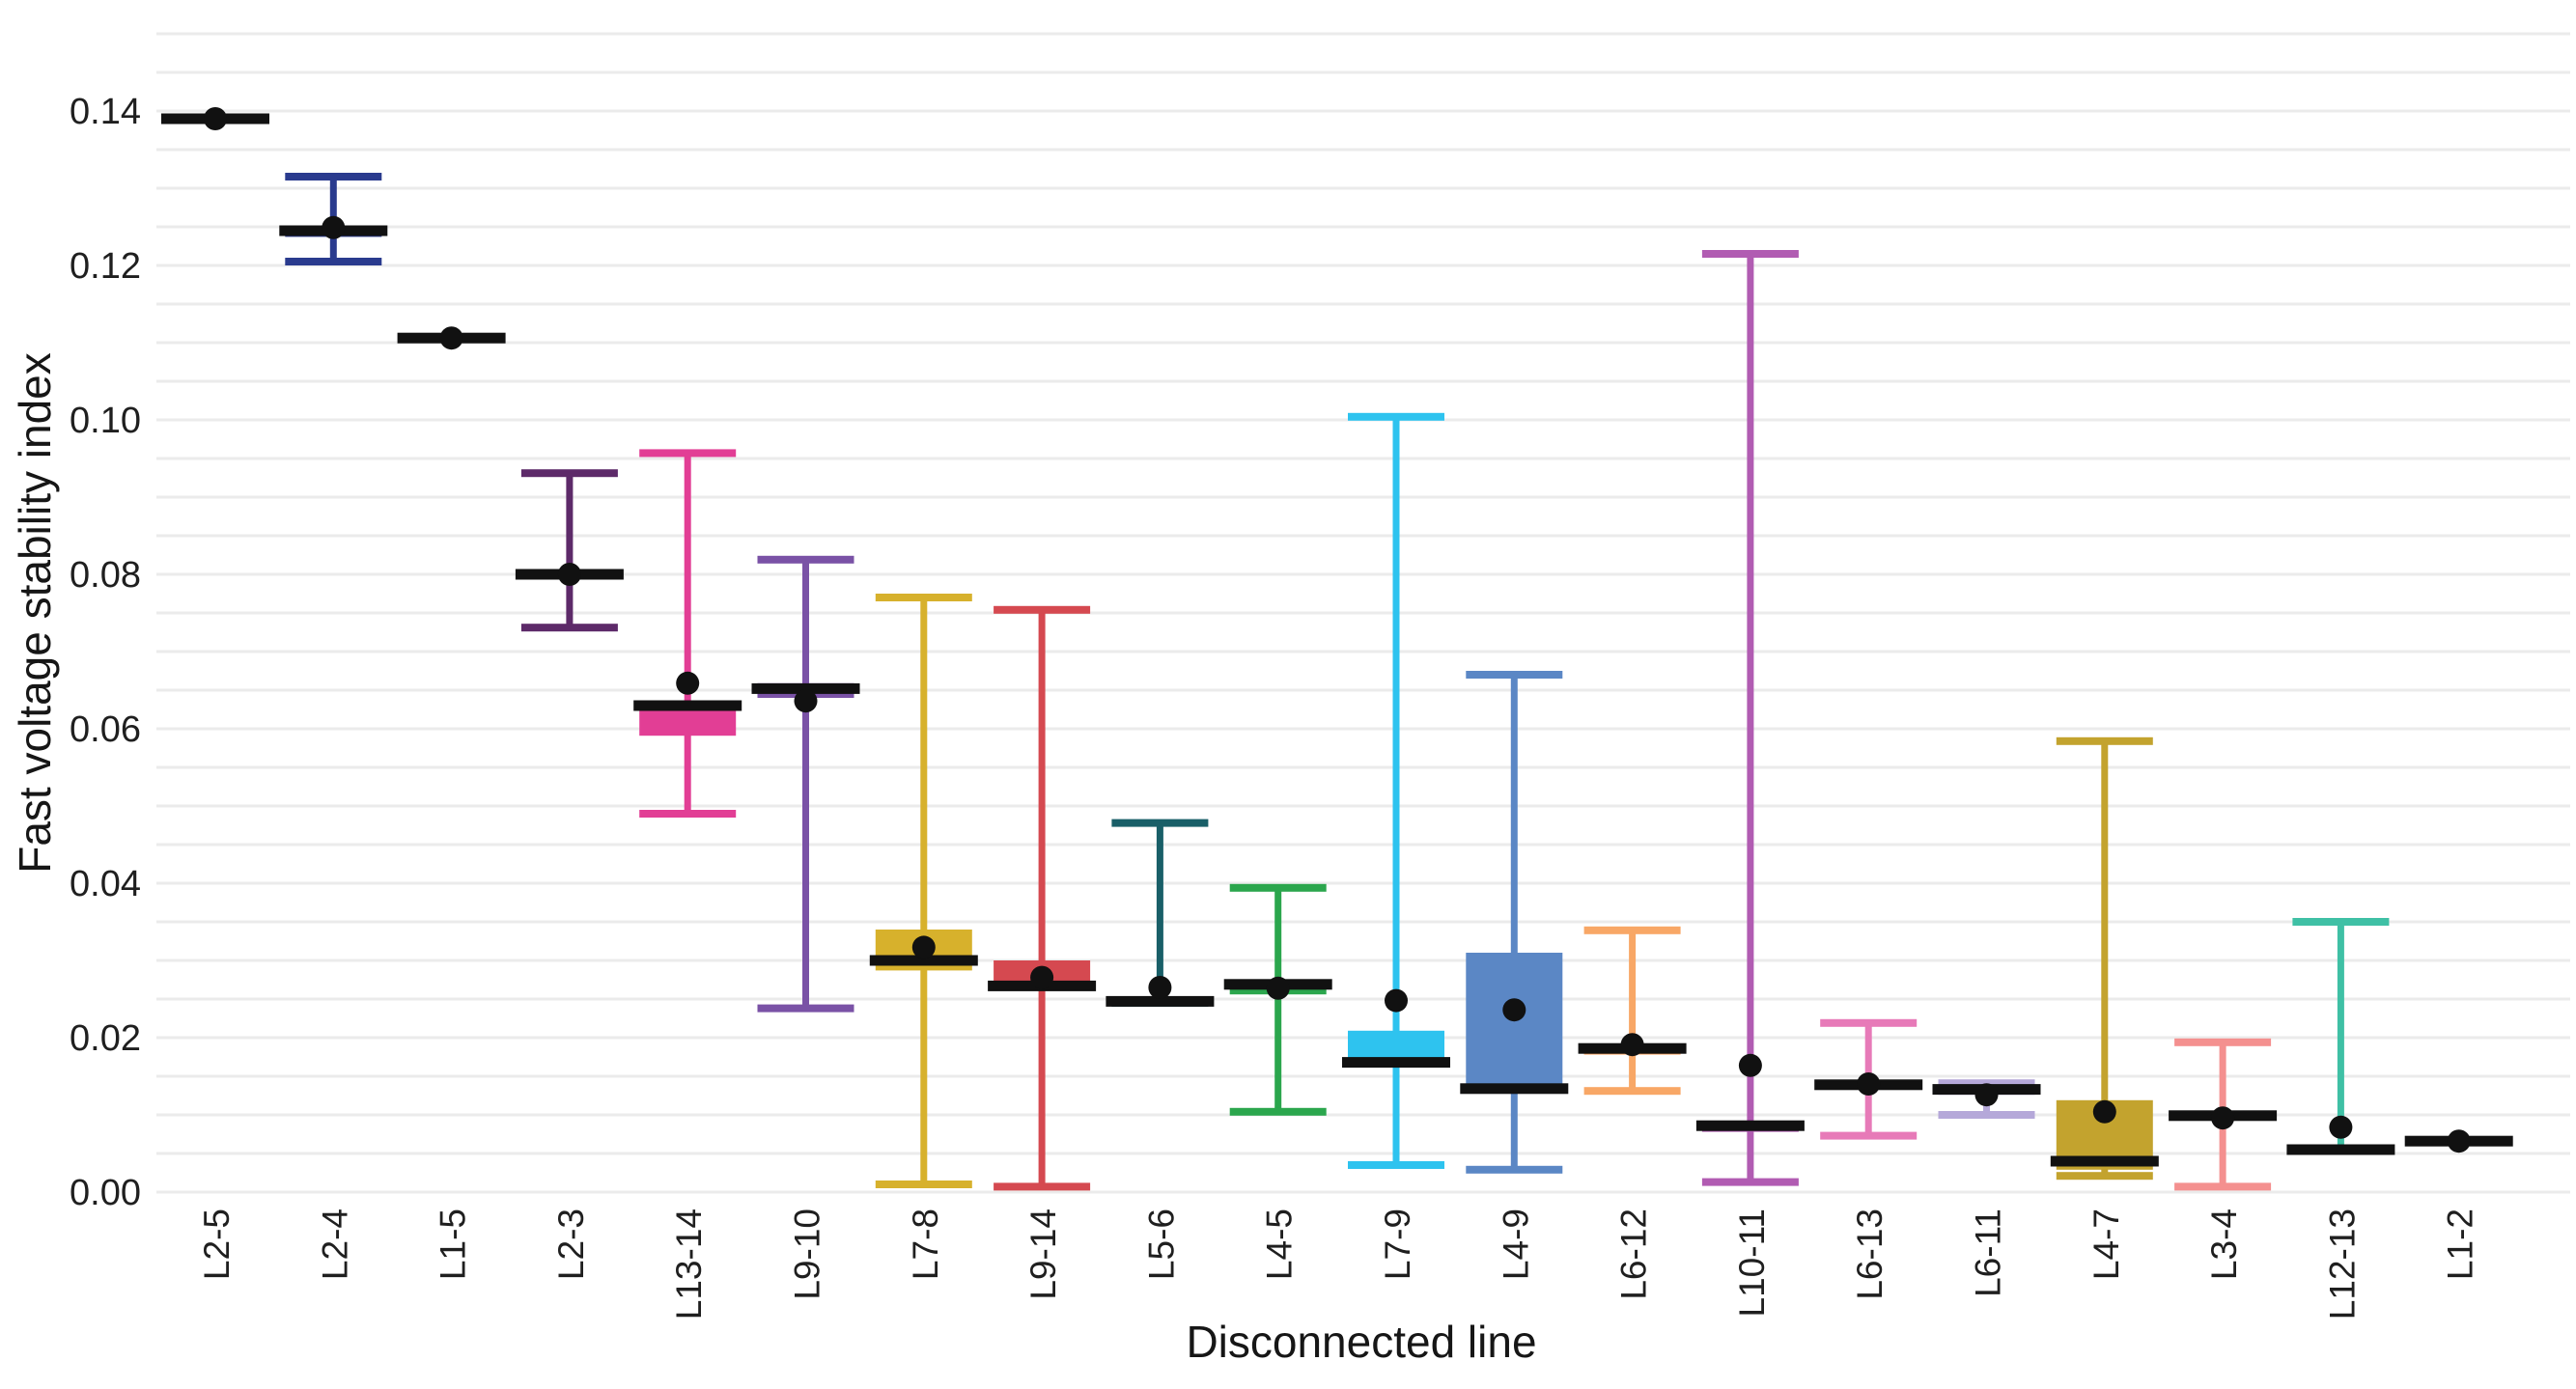 The image size is (2576, 1389). What do you see at coordinates (35, 613) in the screenshot?
I see `y-axis-title: Fast voltage stability index` at bounding box center [35, 613].